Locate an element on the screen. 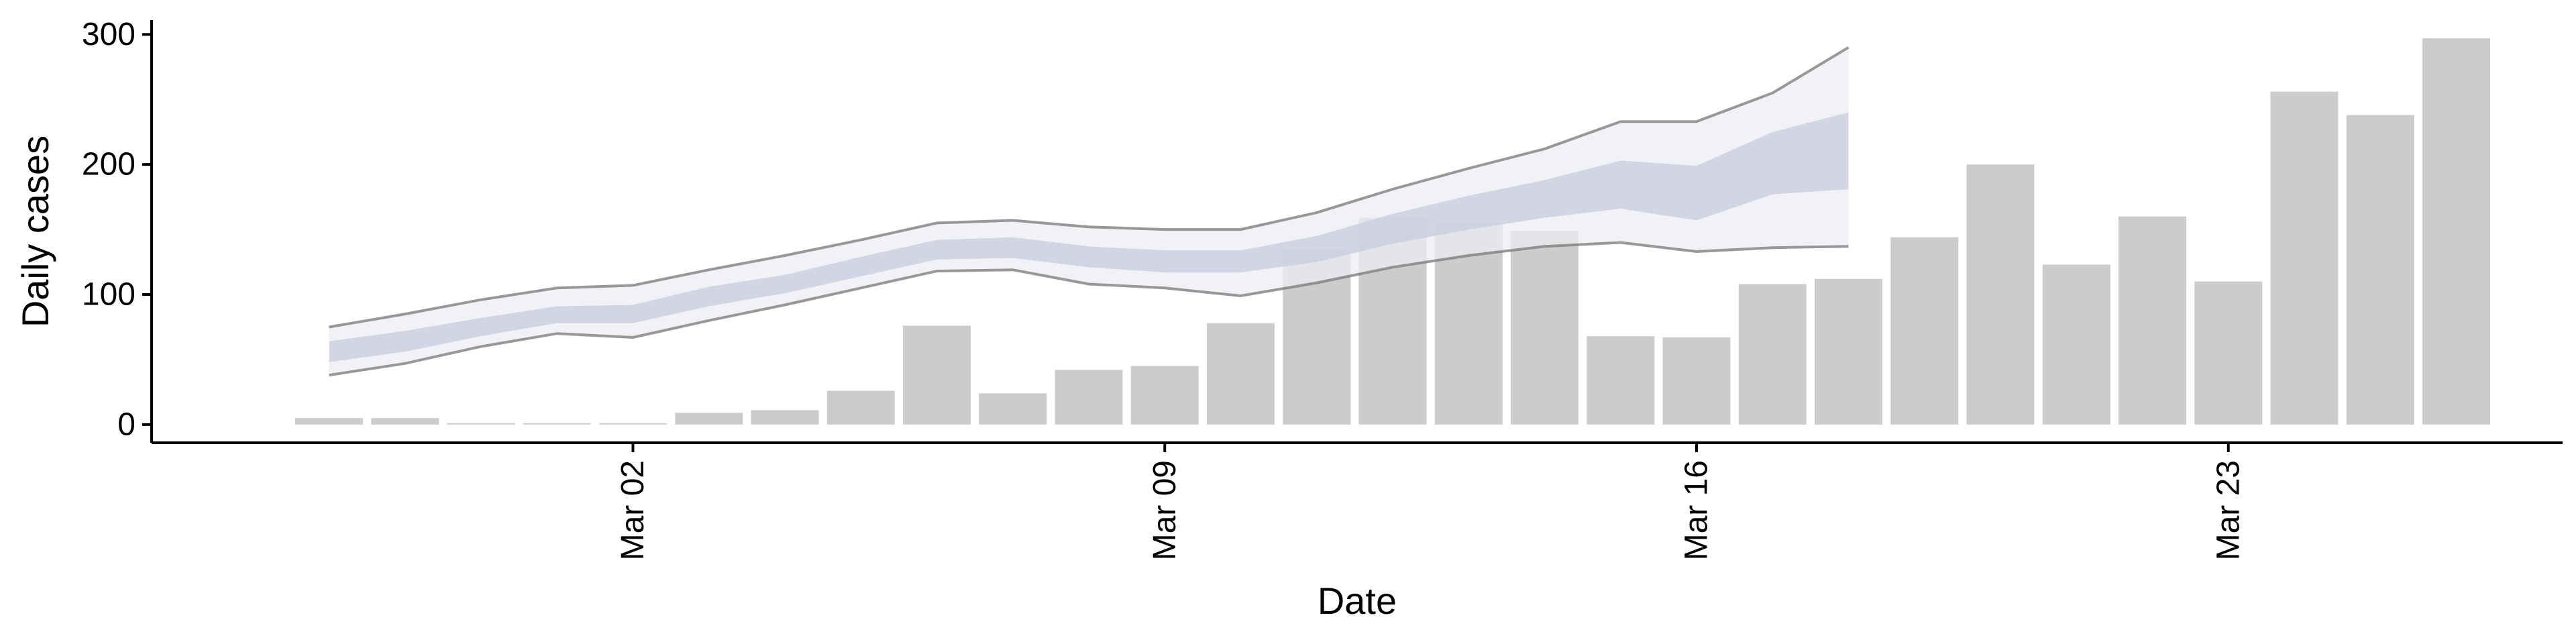  x-tick-label: Mar 02 is located at coordinates (633, 510).